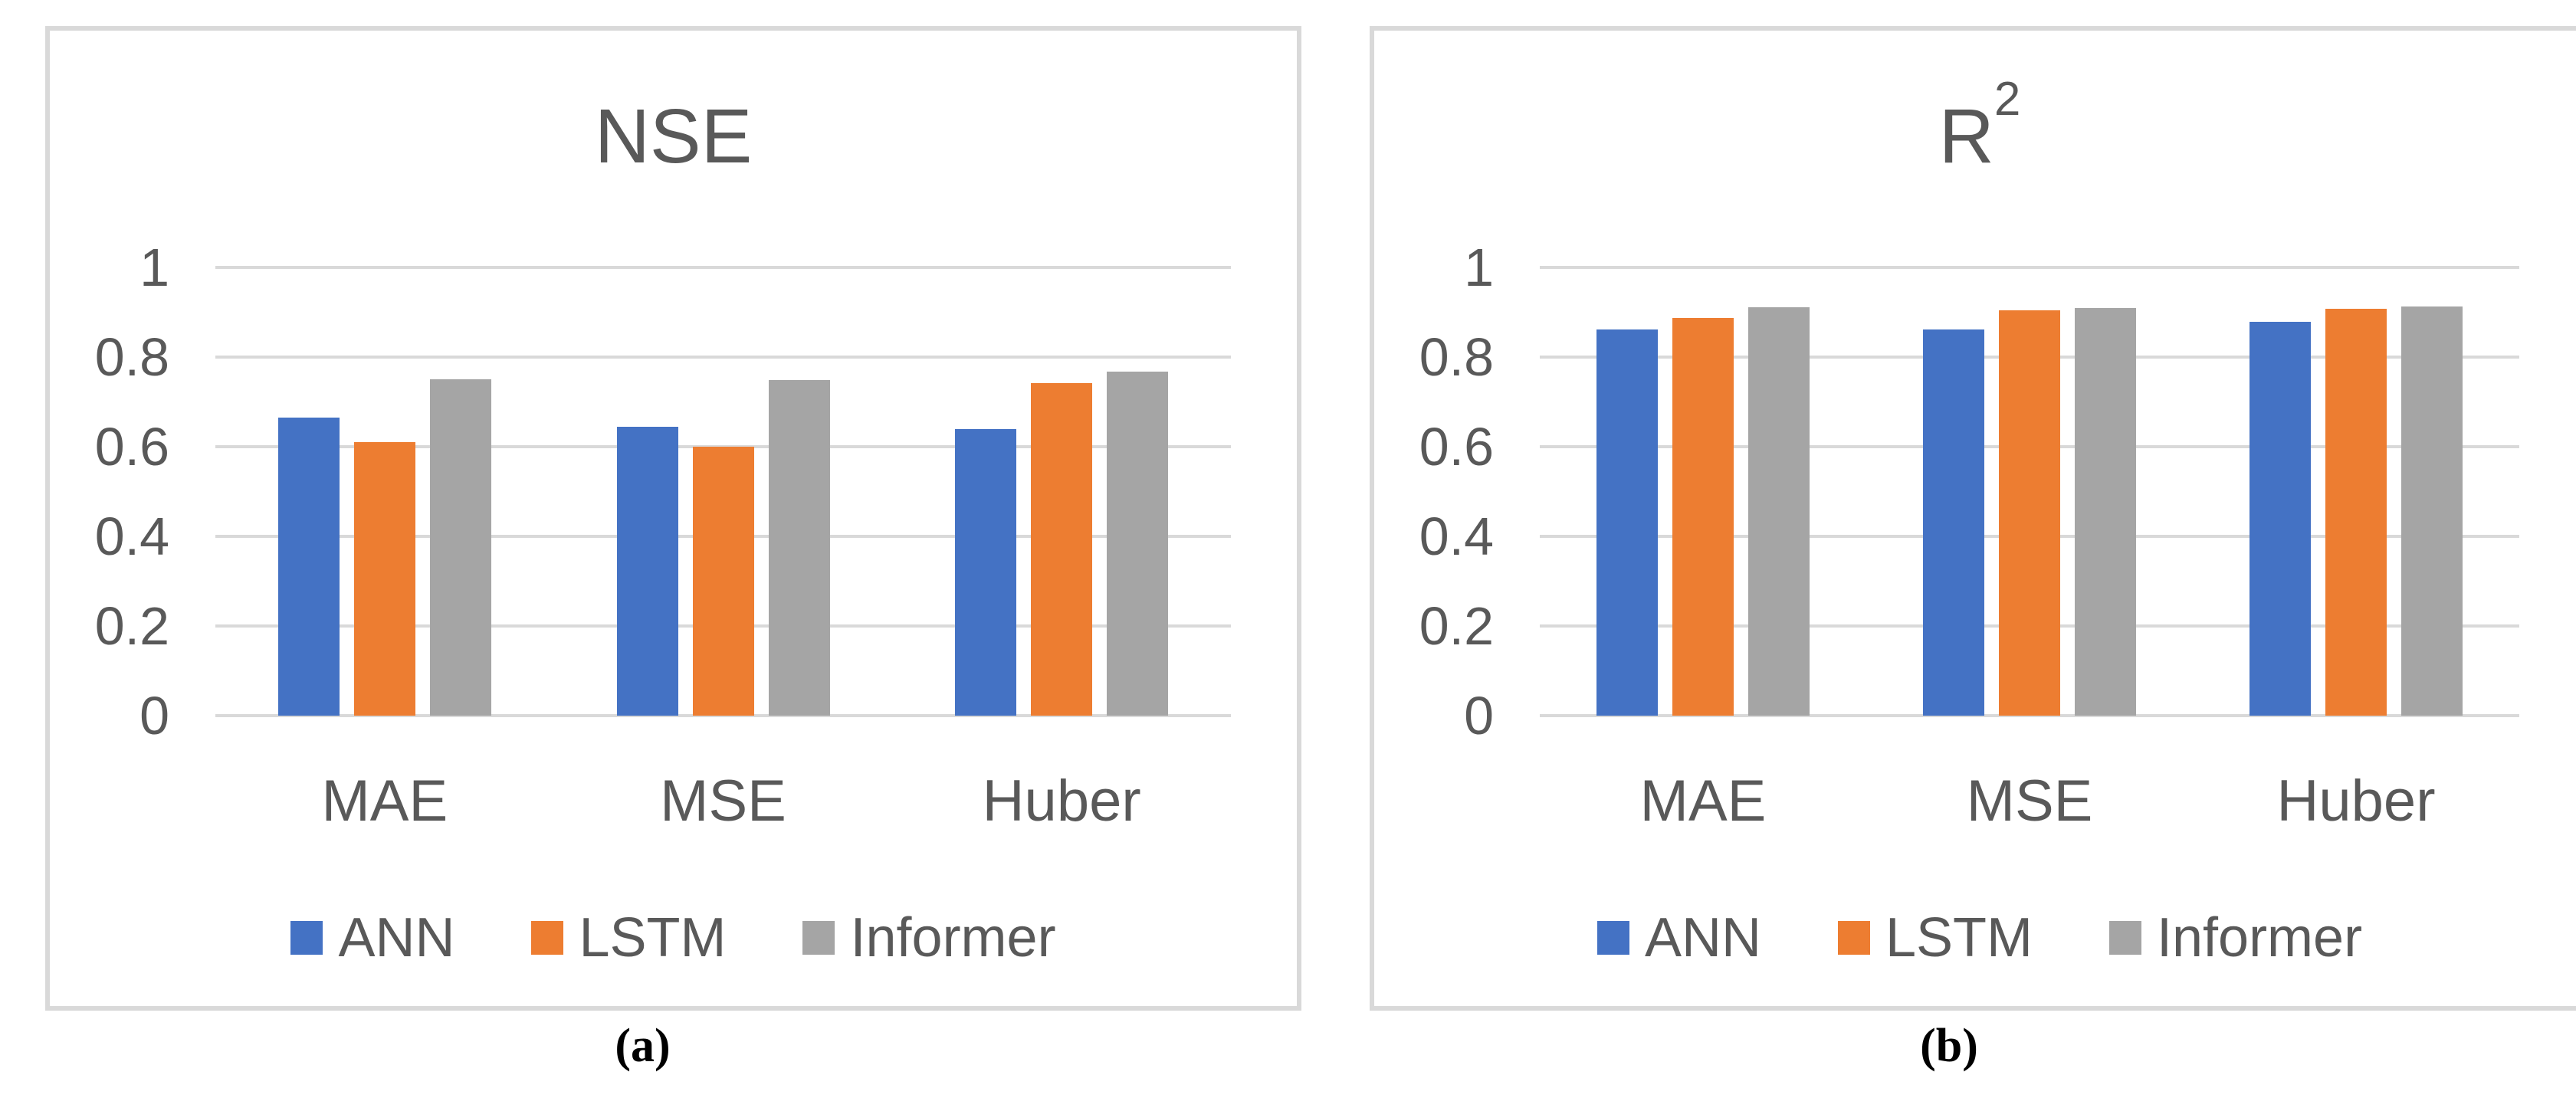 The image size is (2576, 1098). Describe the element at coordinates (1949, 1046) in the screenshot. I see `subfigure-caption-b: (b)` at that location.